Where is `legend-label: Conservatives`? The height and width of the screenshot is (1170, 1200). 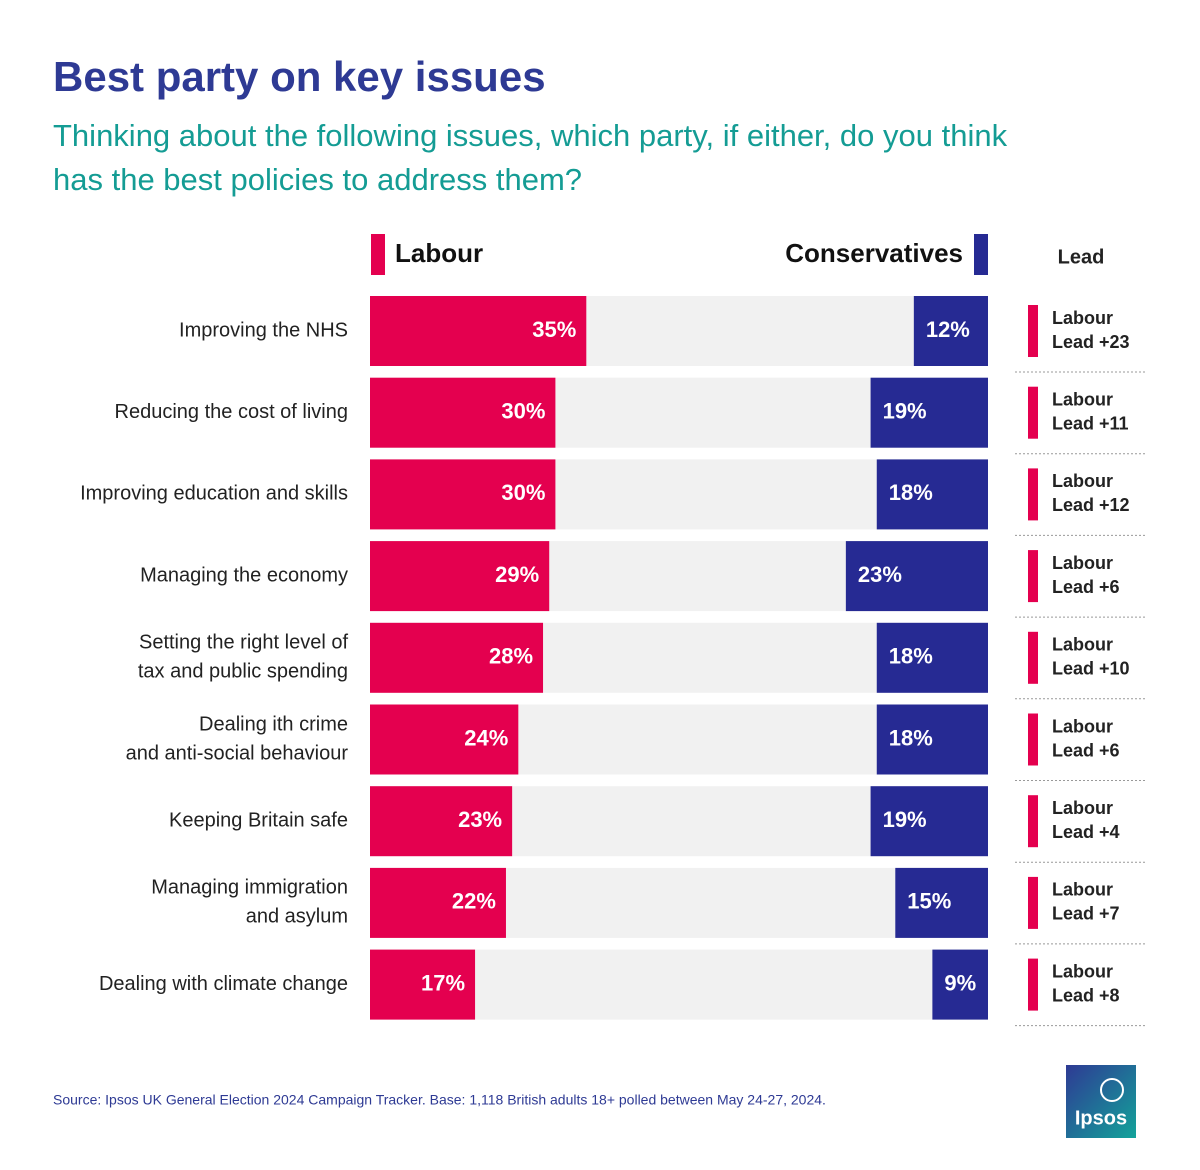 legend-label: Conservatives is located at coordinates (874, 253).